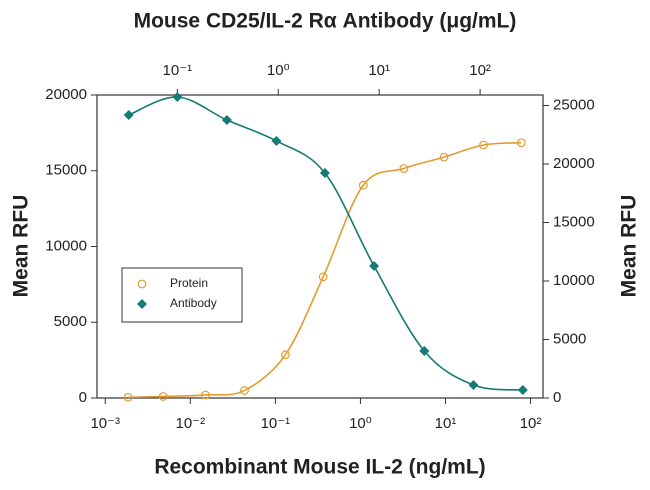  I want to click on y-tick-label: 15000, so click(66, 170).